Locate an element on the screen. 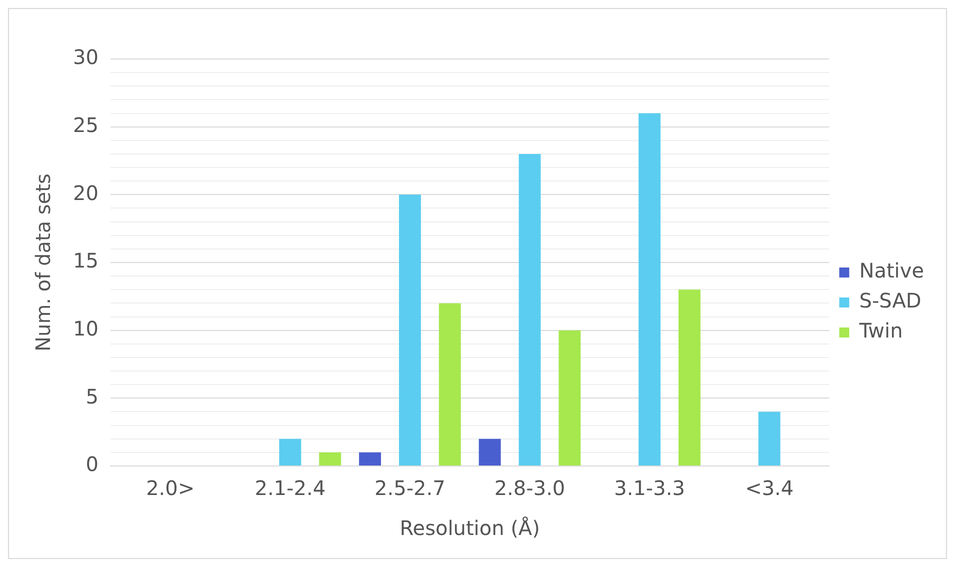  y-axis-title: Num. of data sets is located at coordinates (43, 263).